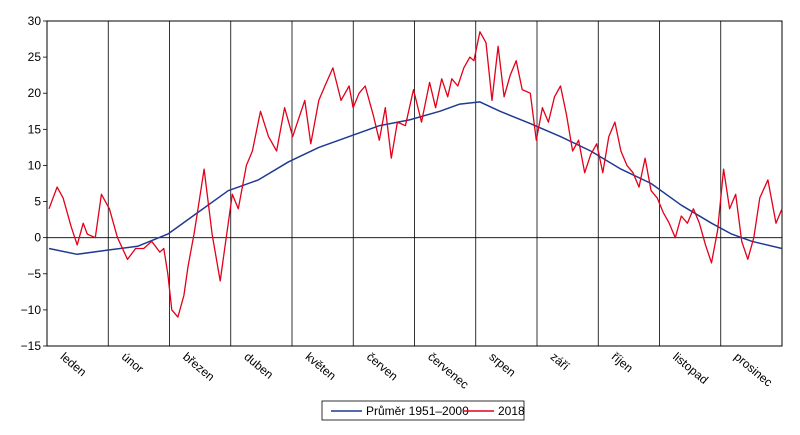 This screenshot has height=435, width=800. Describe the element at coordinates (35, 165) in the screenshot. I see `y-tick-label: 10` at that location.